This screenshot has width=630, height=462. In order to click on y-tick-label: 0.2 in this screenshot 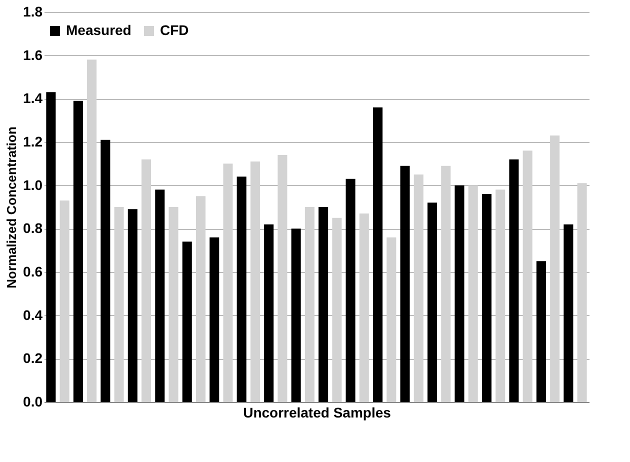, I will do `click(33, 358)`.